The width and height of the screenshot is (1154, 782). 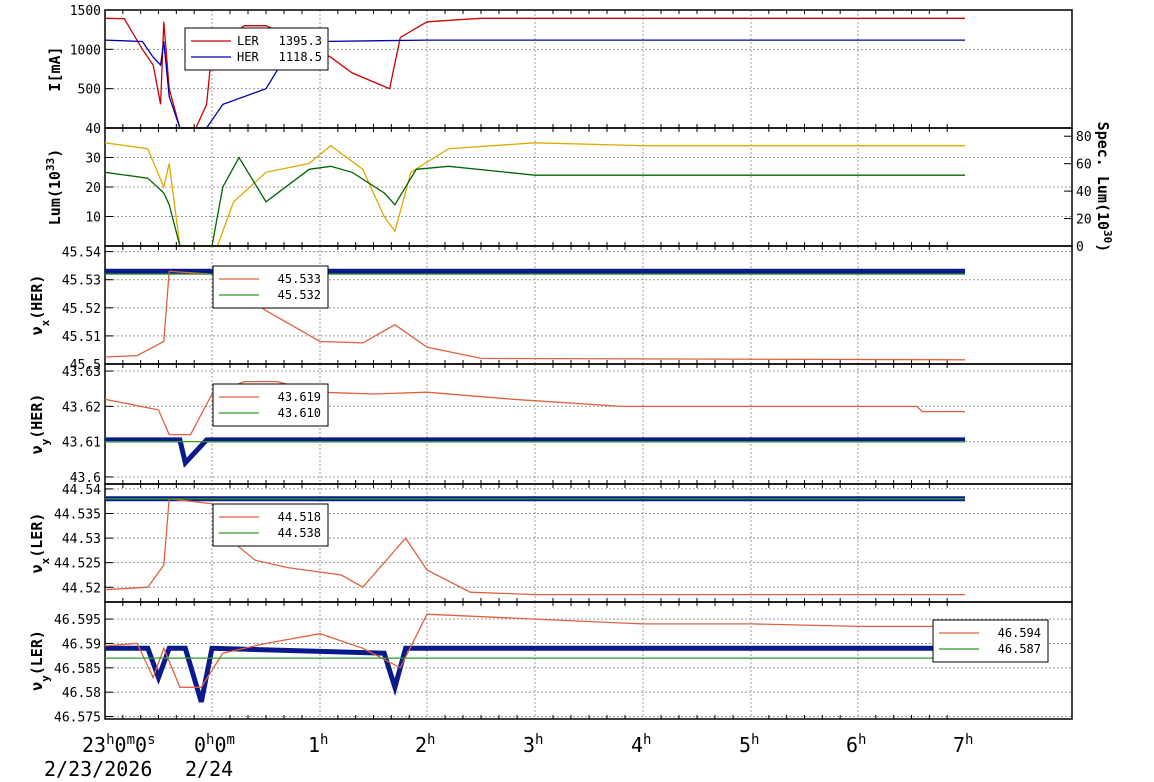 I want to click on x-tick-label: 5h, so click(x=749, y=744).